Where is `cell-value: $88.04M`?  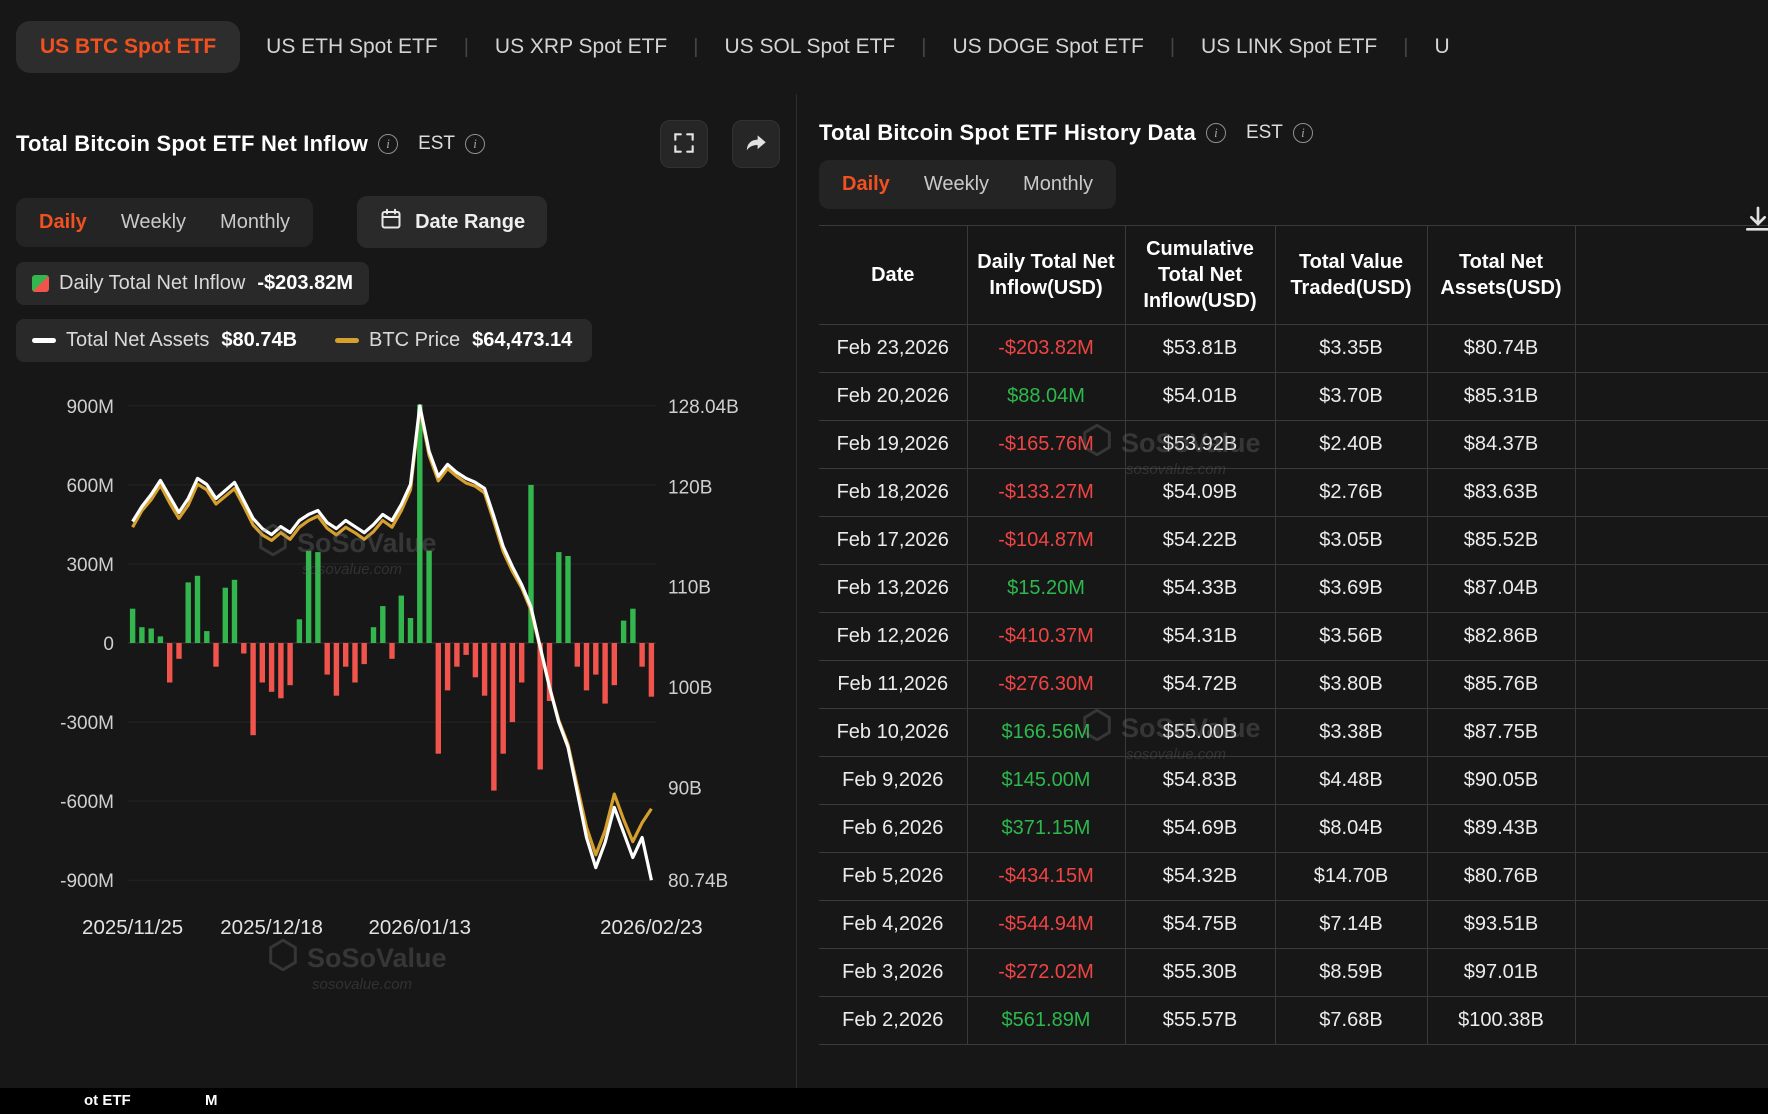 cell-value: $88.04M is located at coordinates (1046, 396).